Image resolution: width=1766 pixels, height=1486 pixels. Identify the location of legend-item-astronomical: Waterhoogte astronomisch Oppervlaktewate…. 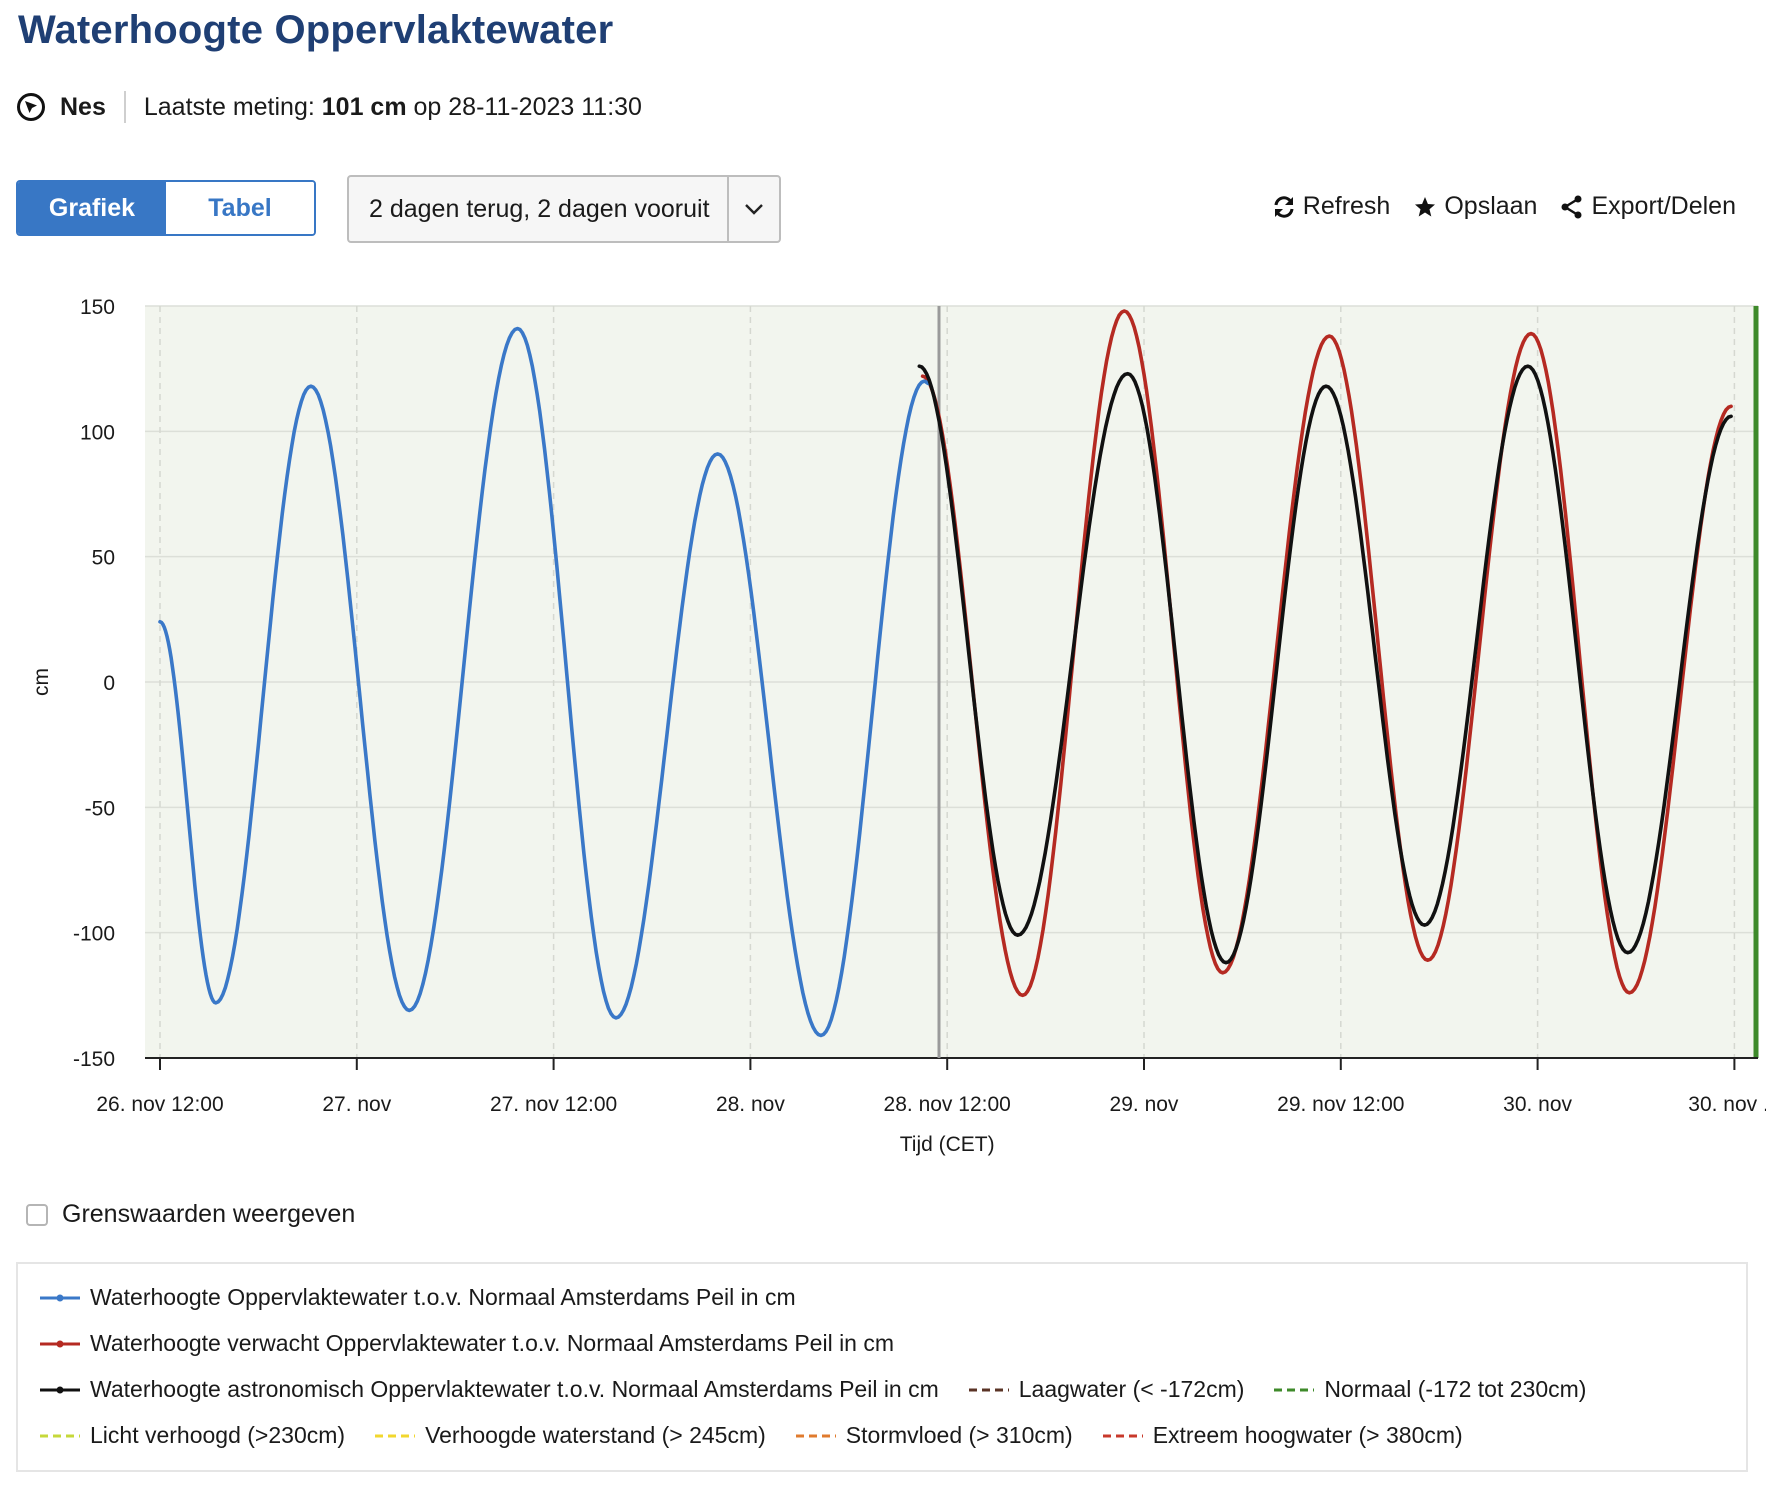
(489, 1389).